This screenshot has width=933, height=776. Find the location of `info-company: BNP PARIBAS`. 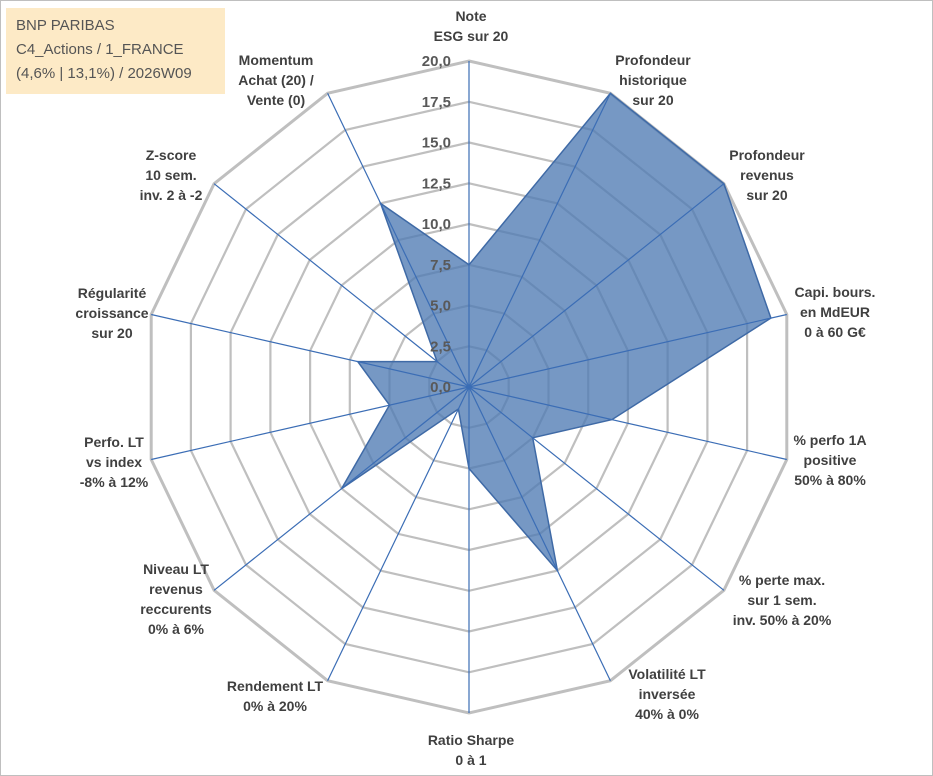

info-company: BNP PARIBAS is located at coordinates (65, 25).